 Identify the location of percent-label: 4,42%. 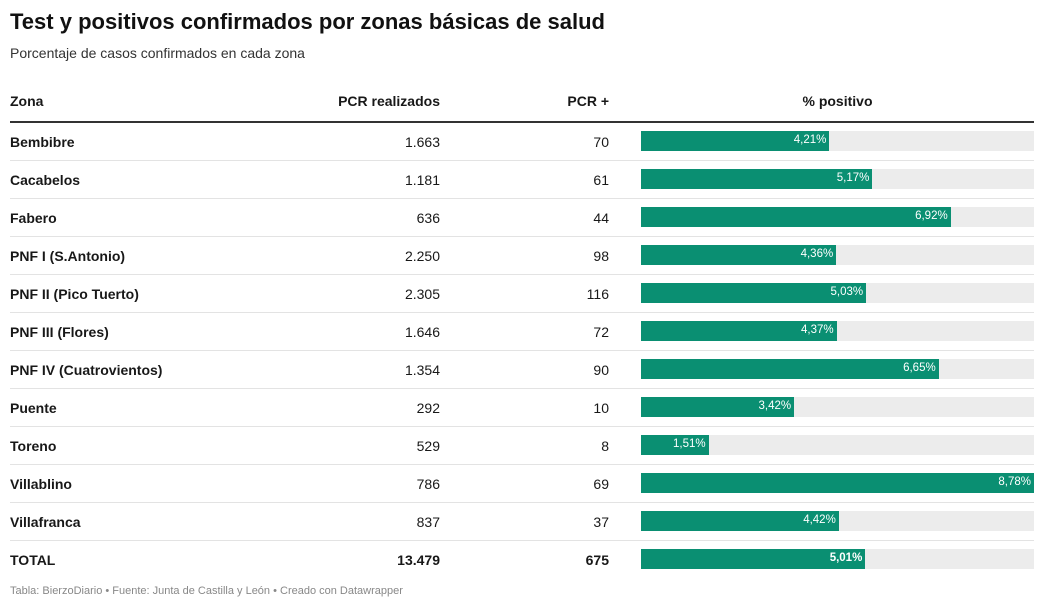
(819, 520).